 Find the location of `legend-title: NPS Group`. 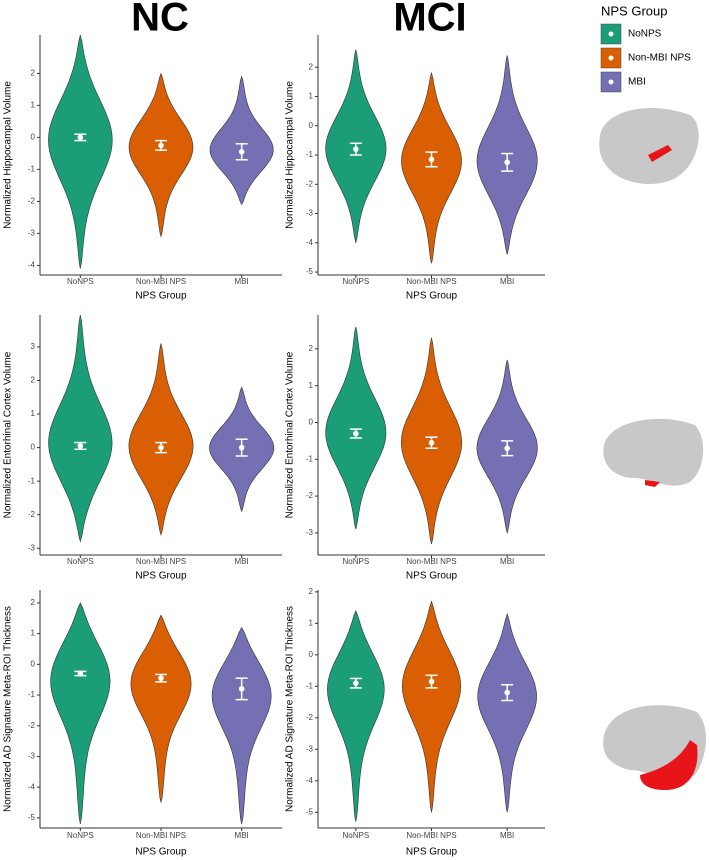

legend-title: NPS Group is located at coordinates (634, 10).